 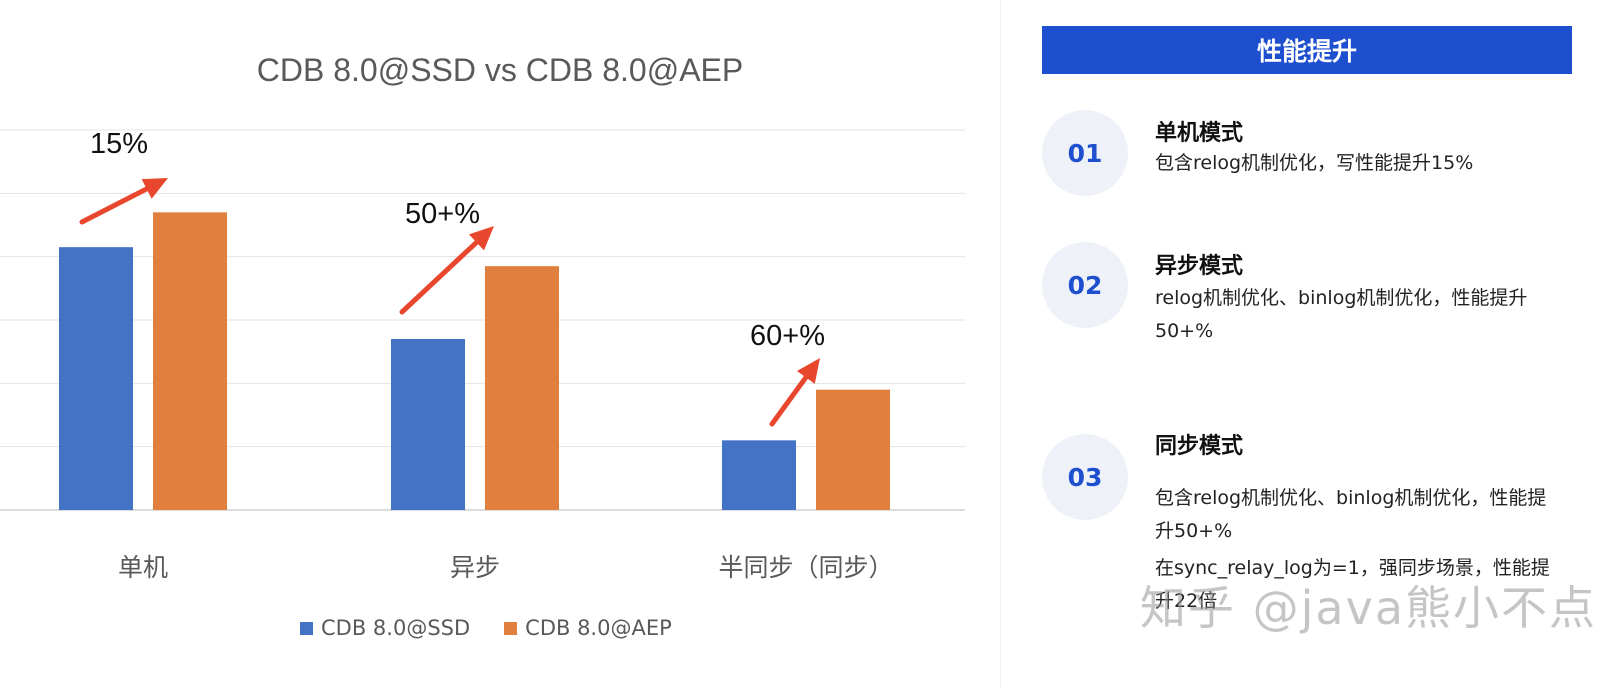 I want to click on chart-title: CDB 8.0@SSD vs CDB 8.0@AEP, so click(x=500, y=70).